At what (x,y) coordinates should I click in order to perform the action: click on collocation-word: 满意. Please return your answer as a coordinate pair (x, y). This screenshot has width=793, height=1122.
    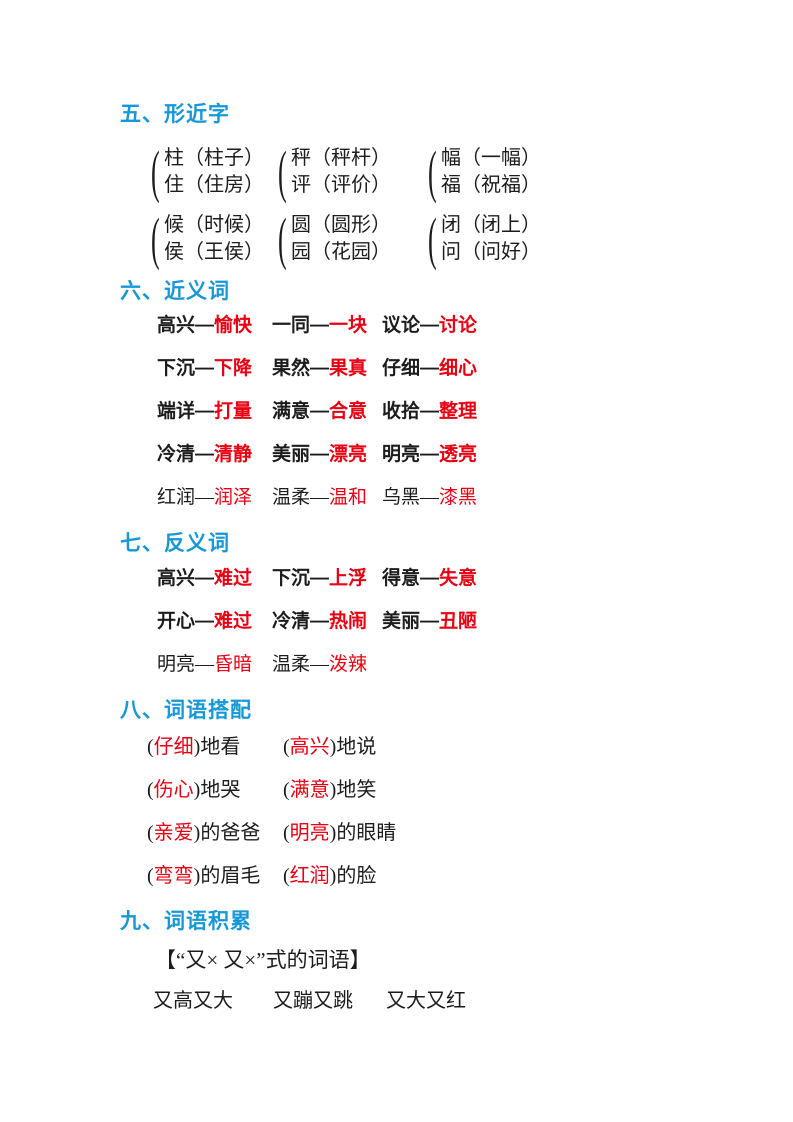
    Looking at the image, I should click on (309, 790).